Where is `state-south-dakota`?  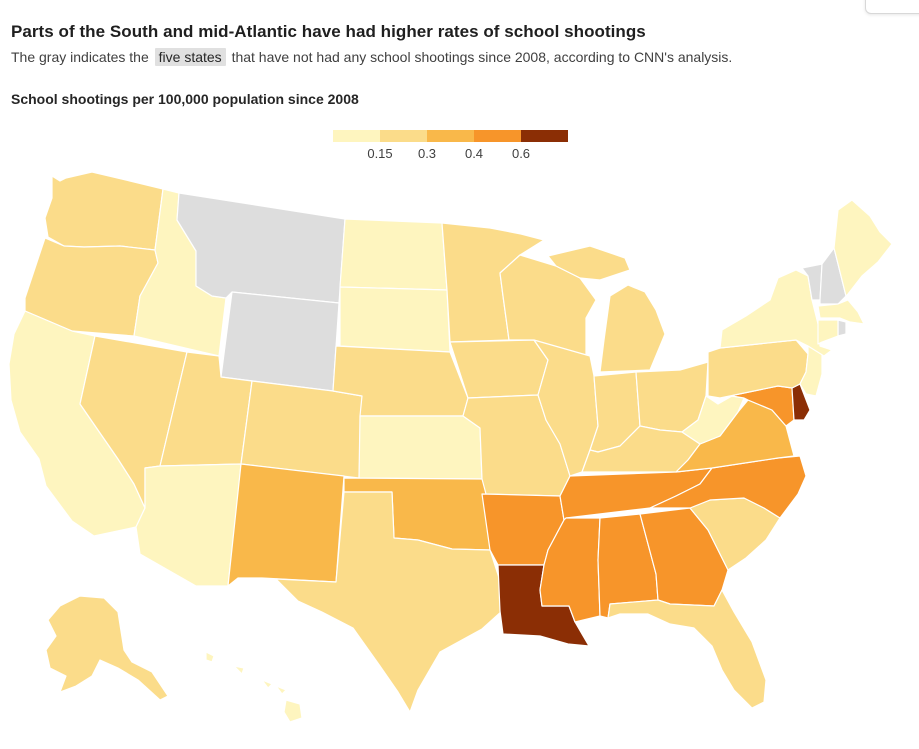
state-south-dakota is located at coordinates (395, 319).